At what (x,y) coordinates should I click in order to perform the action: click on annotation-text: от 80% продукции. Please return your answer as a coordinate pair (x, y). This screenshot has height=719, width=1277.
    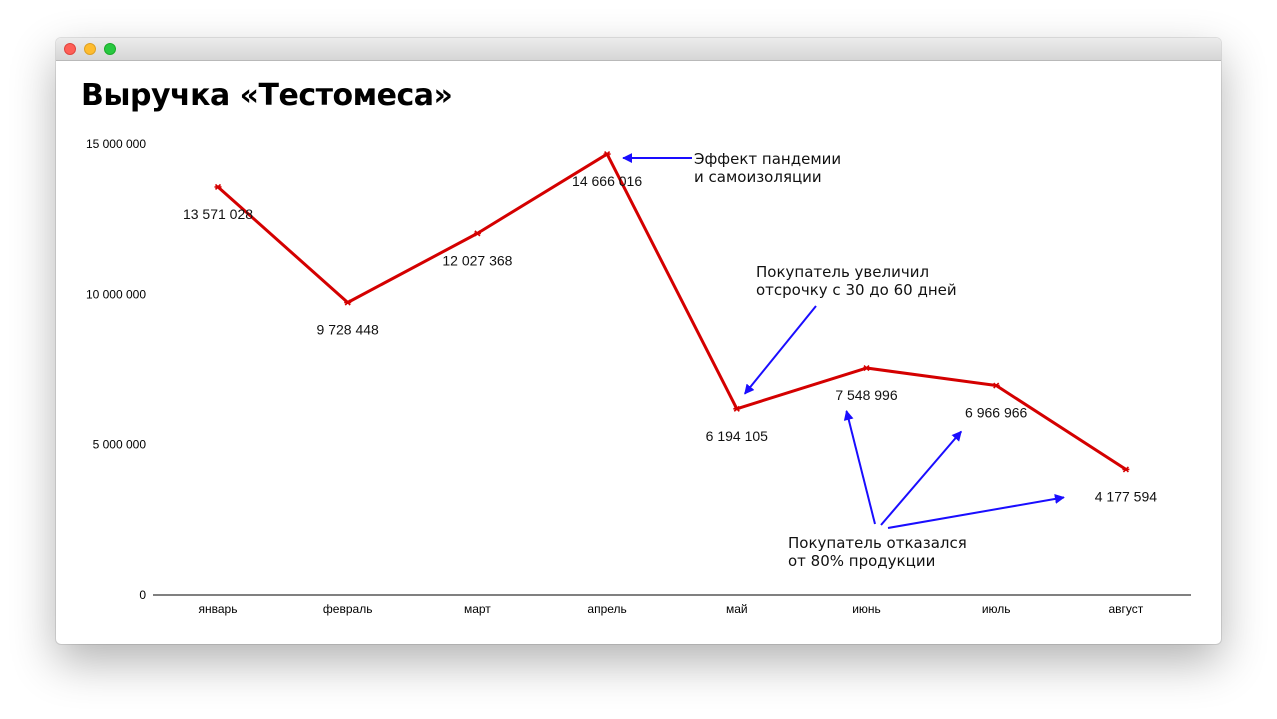
    Looking at the image, I should click on (861, 561).